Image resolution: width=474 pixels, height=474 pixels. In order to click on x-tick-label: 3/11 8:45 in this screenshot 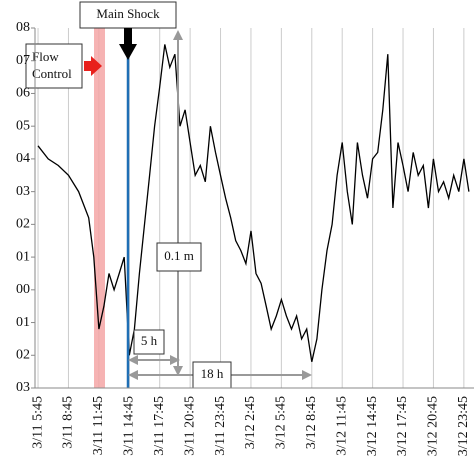, I will do `click(68, 422)`.